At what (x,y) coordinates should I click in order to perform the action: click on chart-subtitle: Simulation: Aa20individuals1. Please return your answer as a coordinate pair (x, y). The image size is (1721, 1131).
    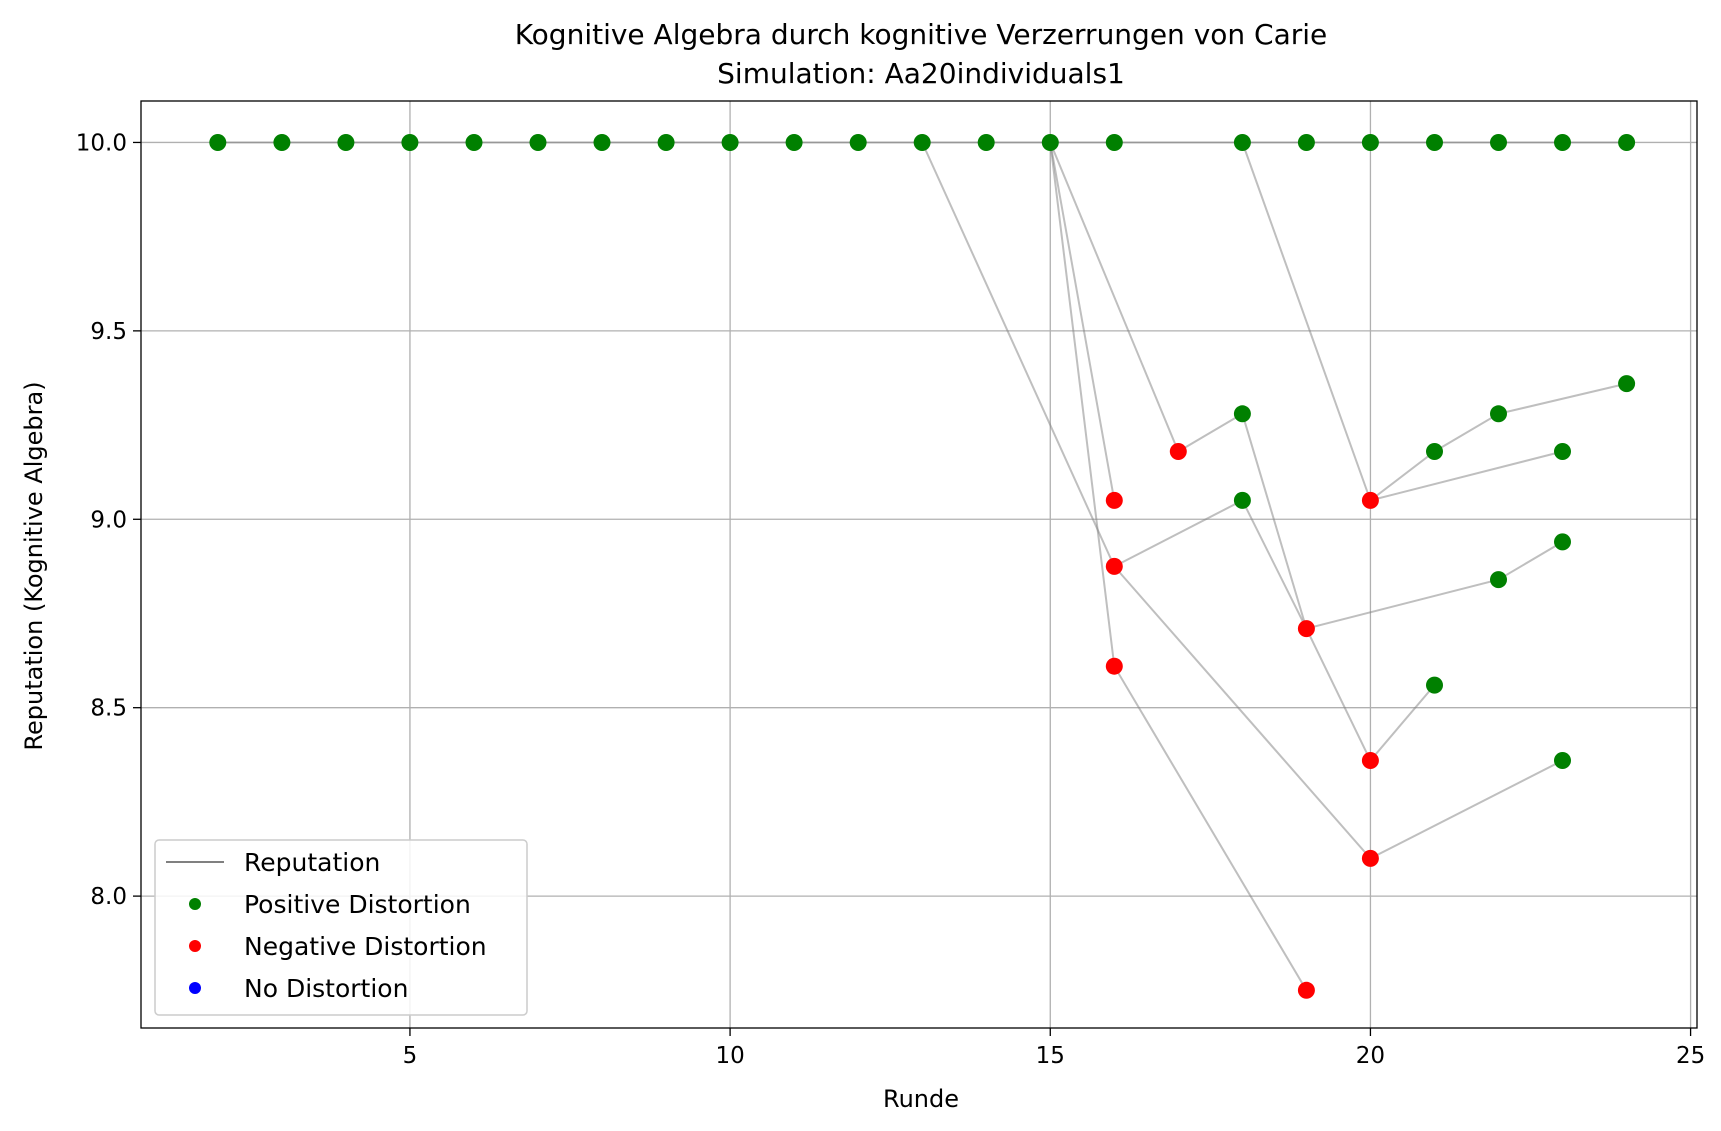
    Looking at the image, I should click on (921, 73).